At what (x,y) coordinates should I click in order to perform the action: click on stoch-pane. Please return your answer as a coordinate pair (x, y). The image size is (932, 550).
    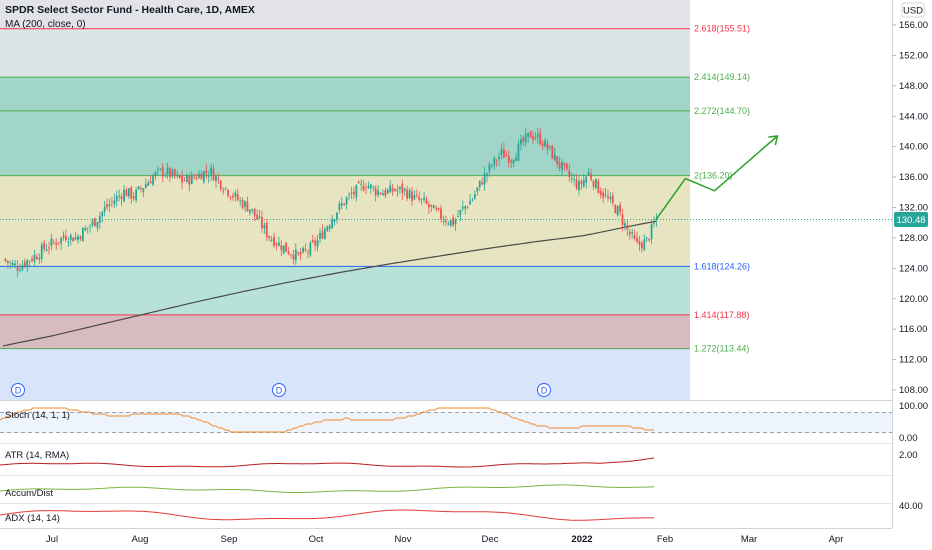
    Looking at the image, I should click on (446, 420).